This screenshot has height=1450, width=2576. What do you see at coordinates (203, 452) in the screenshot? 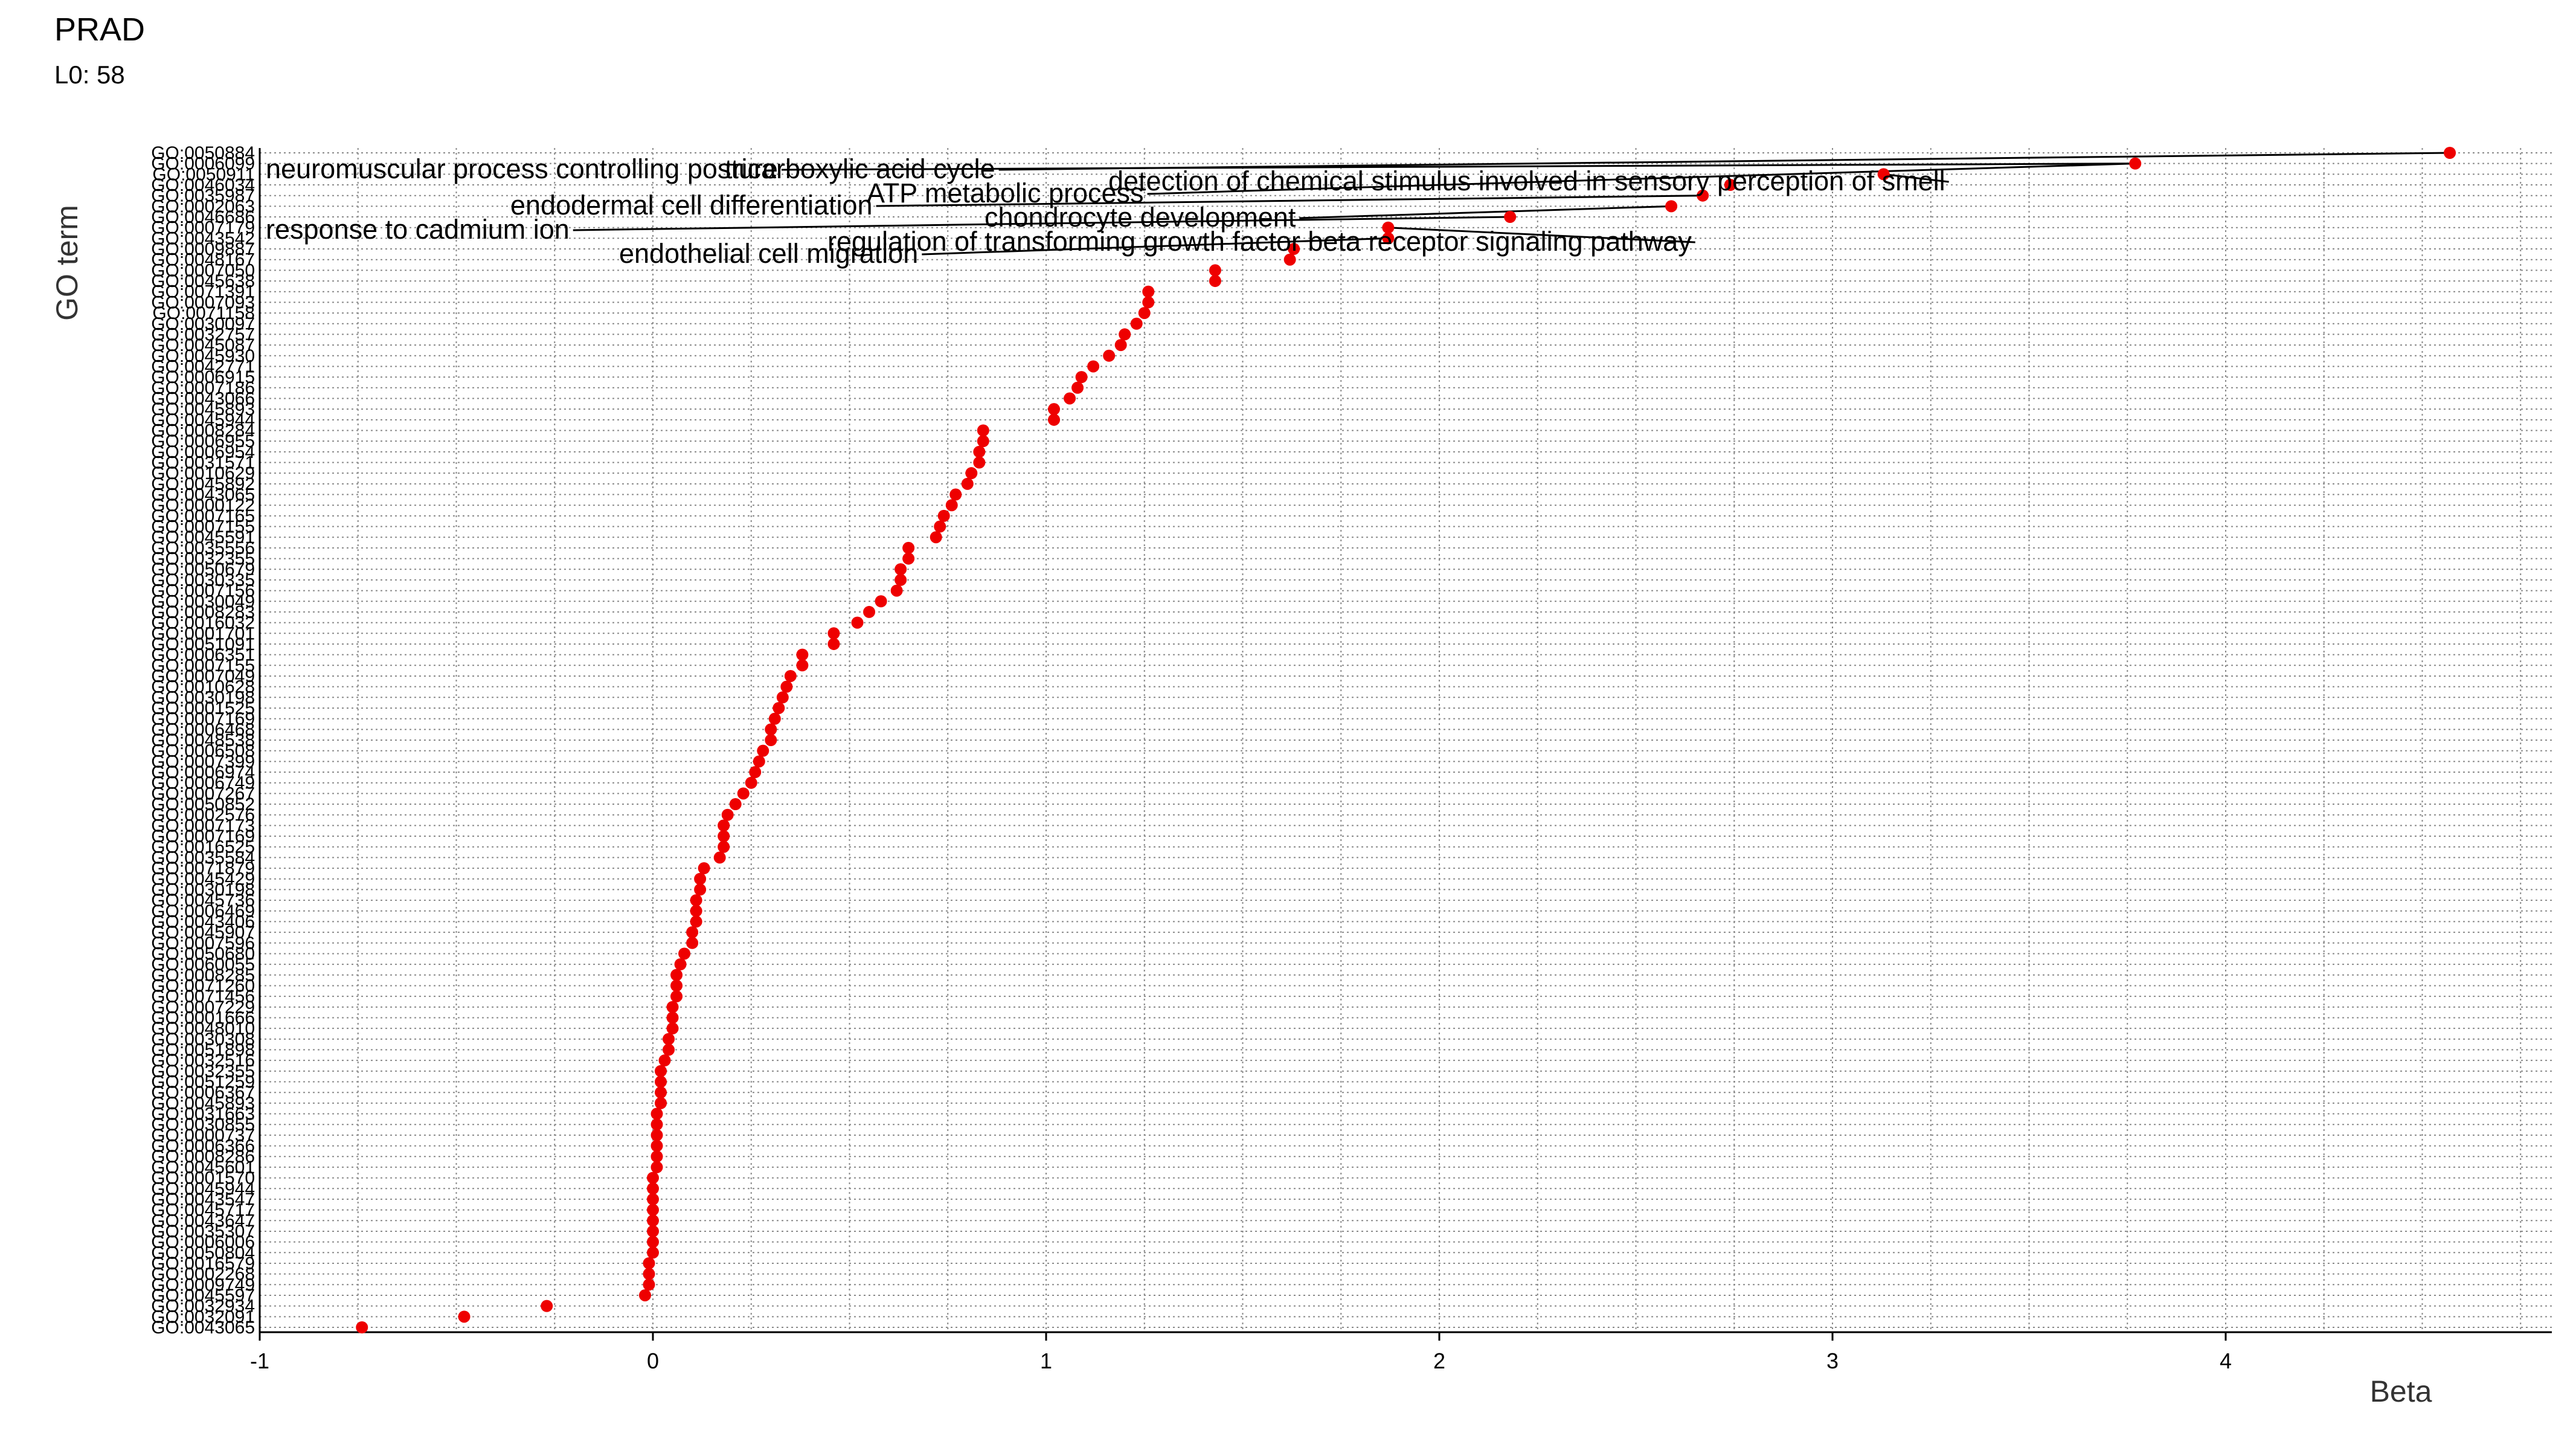
I see `y-tick-label: GO:0006954` at bounding box center [203, 452].